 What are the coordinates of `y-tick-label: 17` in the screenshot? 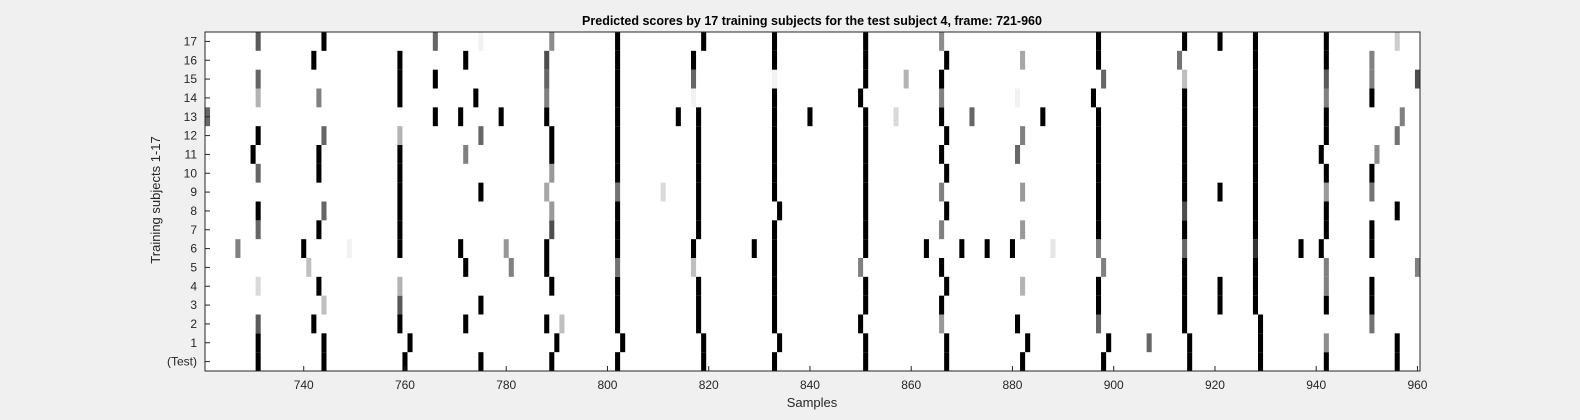 It's located at (191, 41).